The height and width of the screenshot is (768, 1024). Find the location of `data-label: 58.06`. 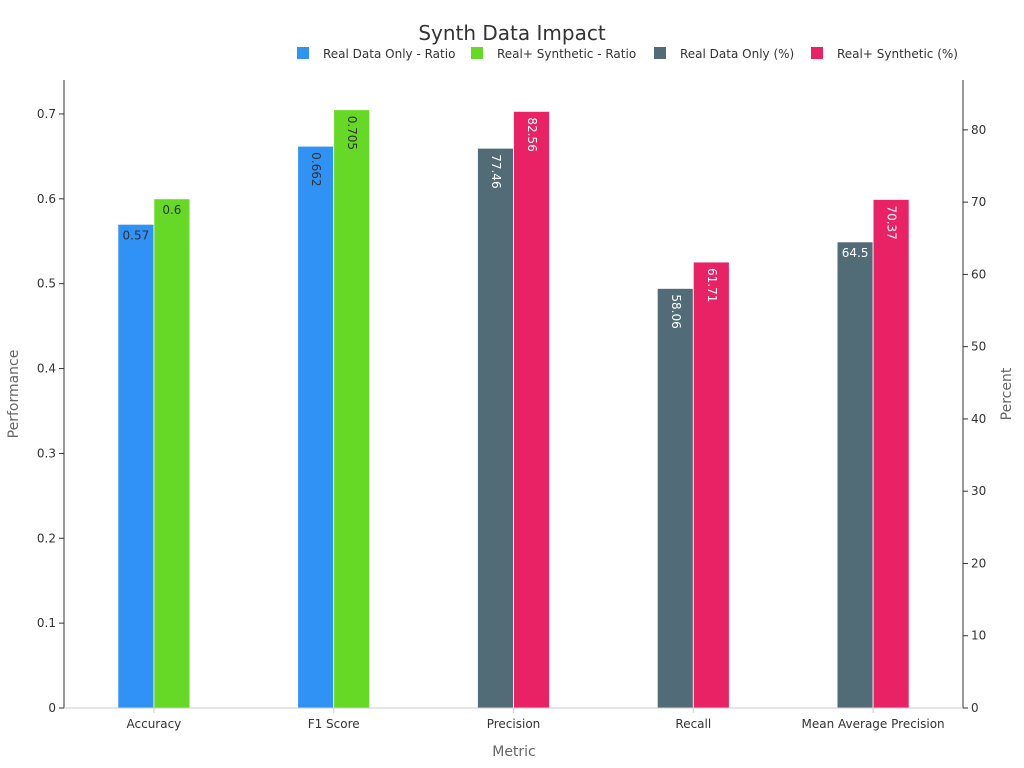

data-label: 58.06 is located at coordinates (676, 311).